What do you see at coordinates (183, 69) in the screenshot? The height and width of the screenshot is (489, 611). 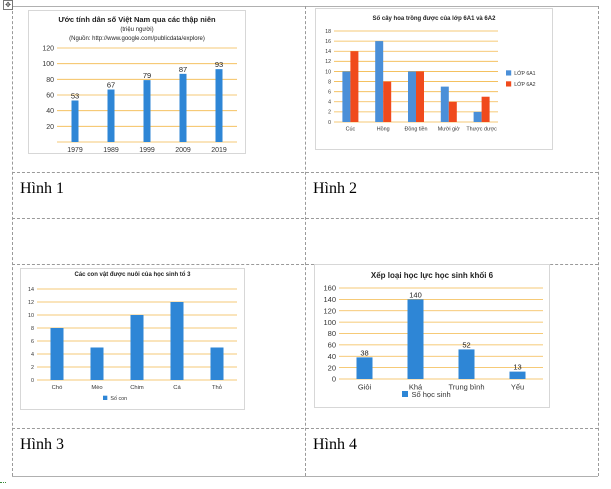 I see `data-label: 87` at bounding box center [183, 69].